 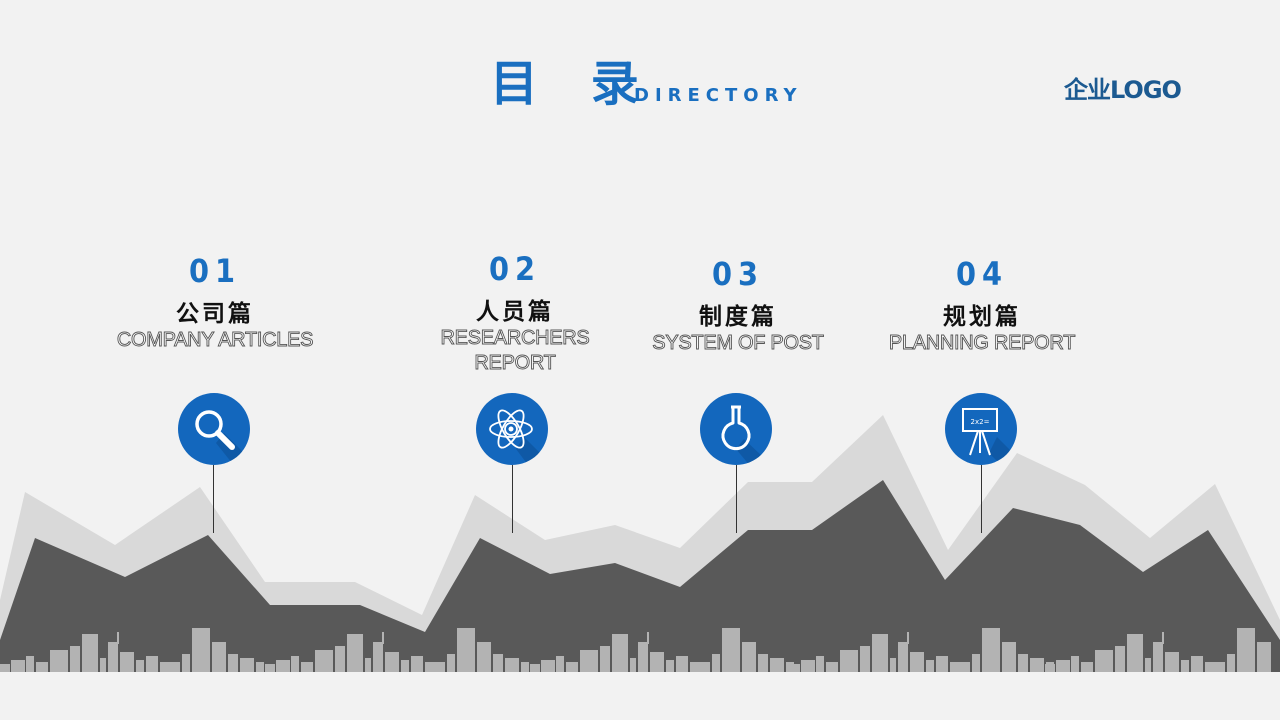 I want to click on page-title: 目 录, so click(x=573, y=84).